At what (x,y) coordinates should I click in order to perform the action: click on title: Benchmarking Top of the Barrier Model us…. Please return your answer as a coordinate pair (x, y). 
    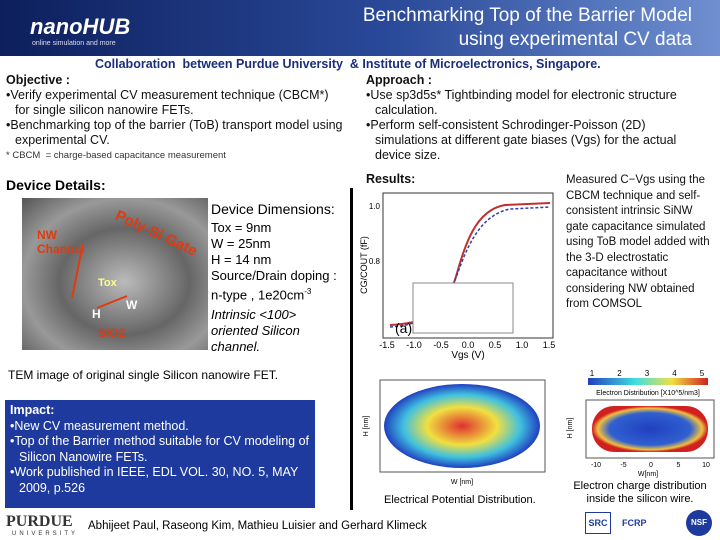
    Looking at the image, I should click on (527, 28).